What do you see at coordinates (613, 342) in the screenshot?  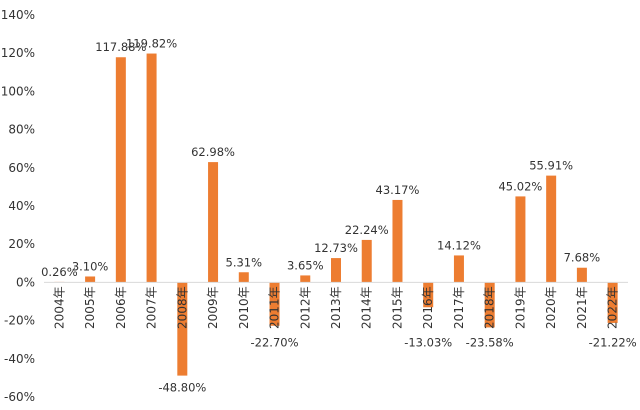 I see `data-label: -21.22%` at bounding box center [613, 342].